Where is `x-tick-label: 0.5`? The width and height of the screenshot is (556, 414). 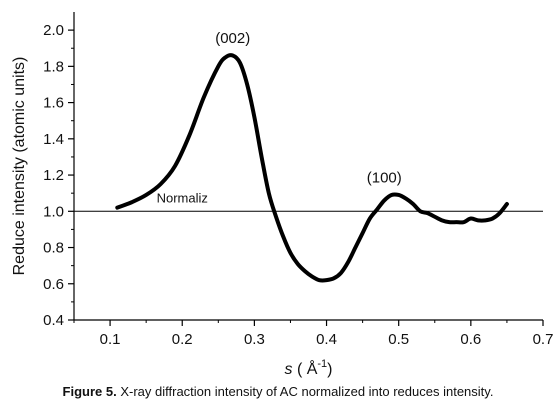 x-tick-label: 0.5 is located at coordinates (398, 339).